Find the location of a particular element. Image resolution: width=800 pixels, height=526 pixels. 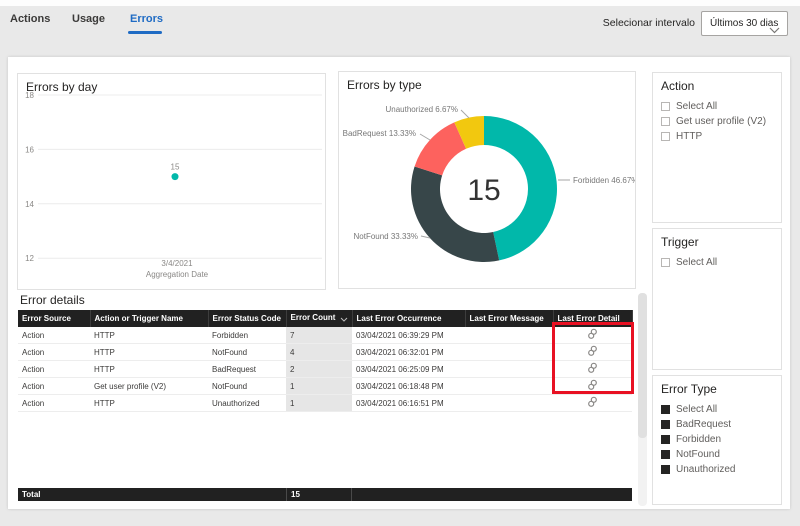

column-header-error-status-code: Error Status Code is located at coordinates (247, 318).